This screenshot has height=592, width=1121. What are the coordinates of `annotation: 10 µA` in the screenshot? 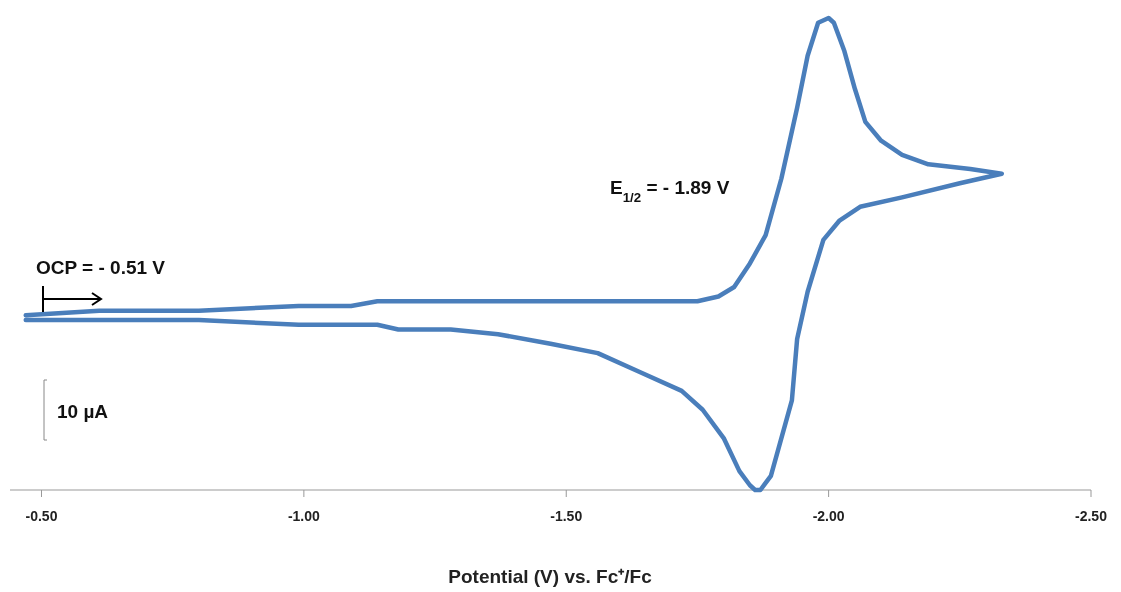 It's located at (83, 411).